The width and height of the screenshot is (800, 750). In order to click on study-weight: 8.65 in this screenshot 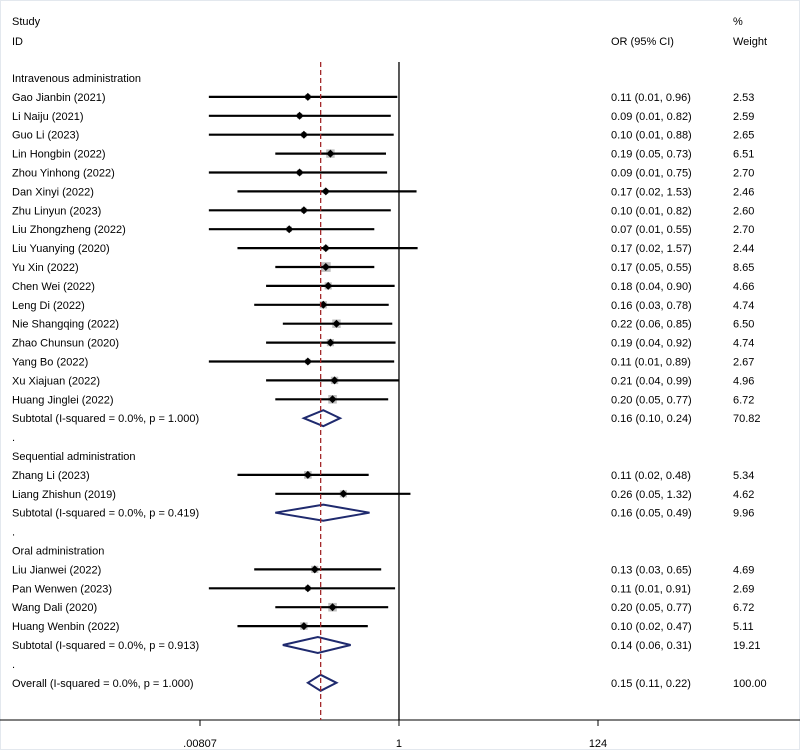, I will do `click(743, 268)`.